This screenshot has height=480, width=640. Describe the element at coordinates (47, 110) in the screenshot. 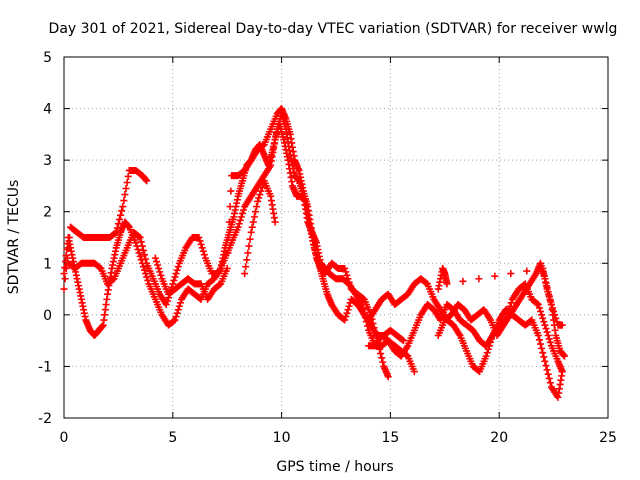

I see `y-tick-label: 4` at that location.